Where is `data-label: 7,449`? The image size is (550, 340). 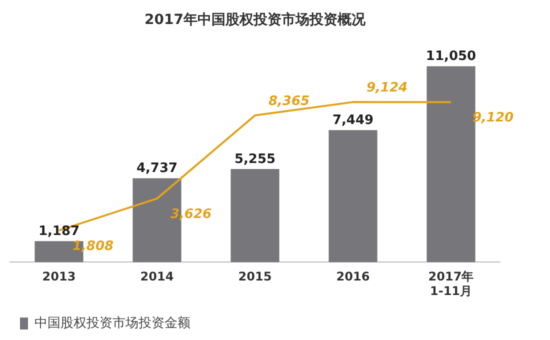
data-label: 7,449 is located at coordinates (353, 120).